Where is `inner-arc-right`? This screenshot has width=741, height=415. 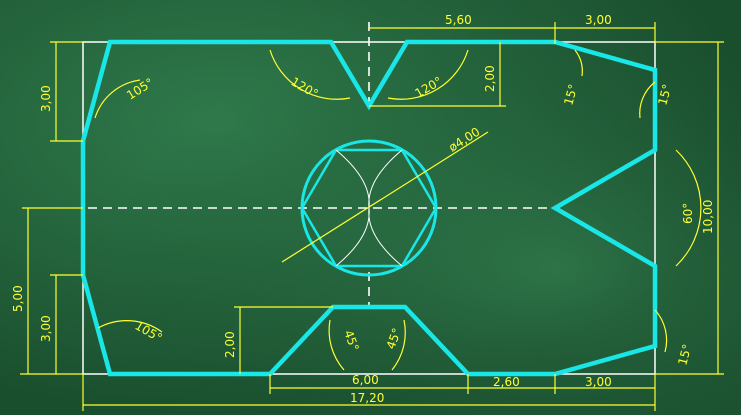 inner-arc-right is located at coordinates (385, 208).